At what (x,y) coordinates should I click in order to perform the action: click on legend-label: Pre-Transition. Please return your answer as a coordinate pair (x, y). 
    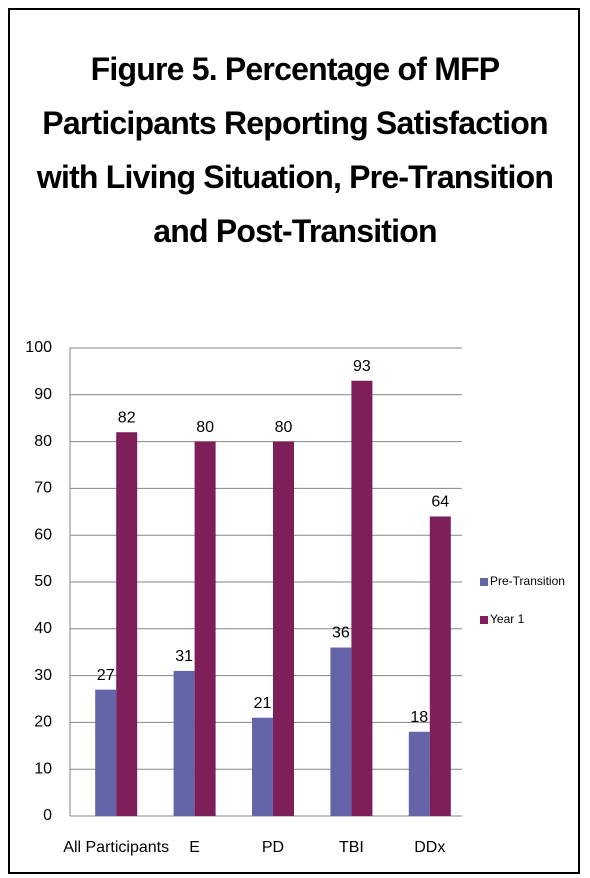
    Looking at the image, I should click on (527, 581).